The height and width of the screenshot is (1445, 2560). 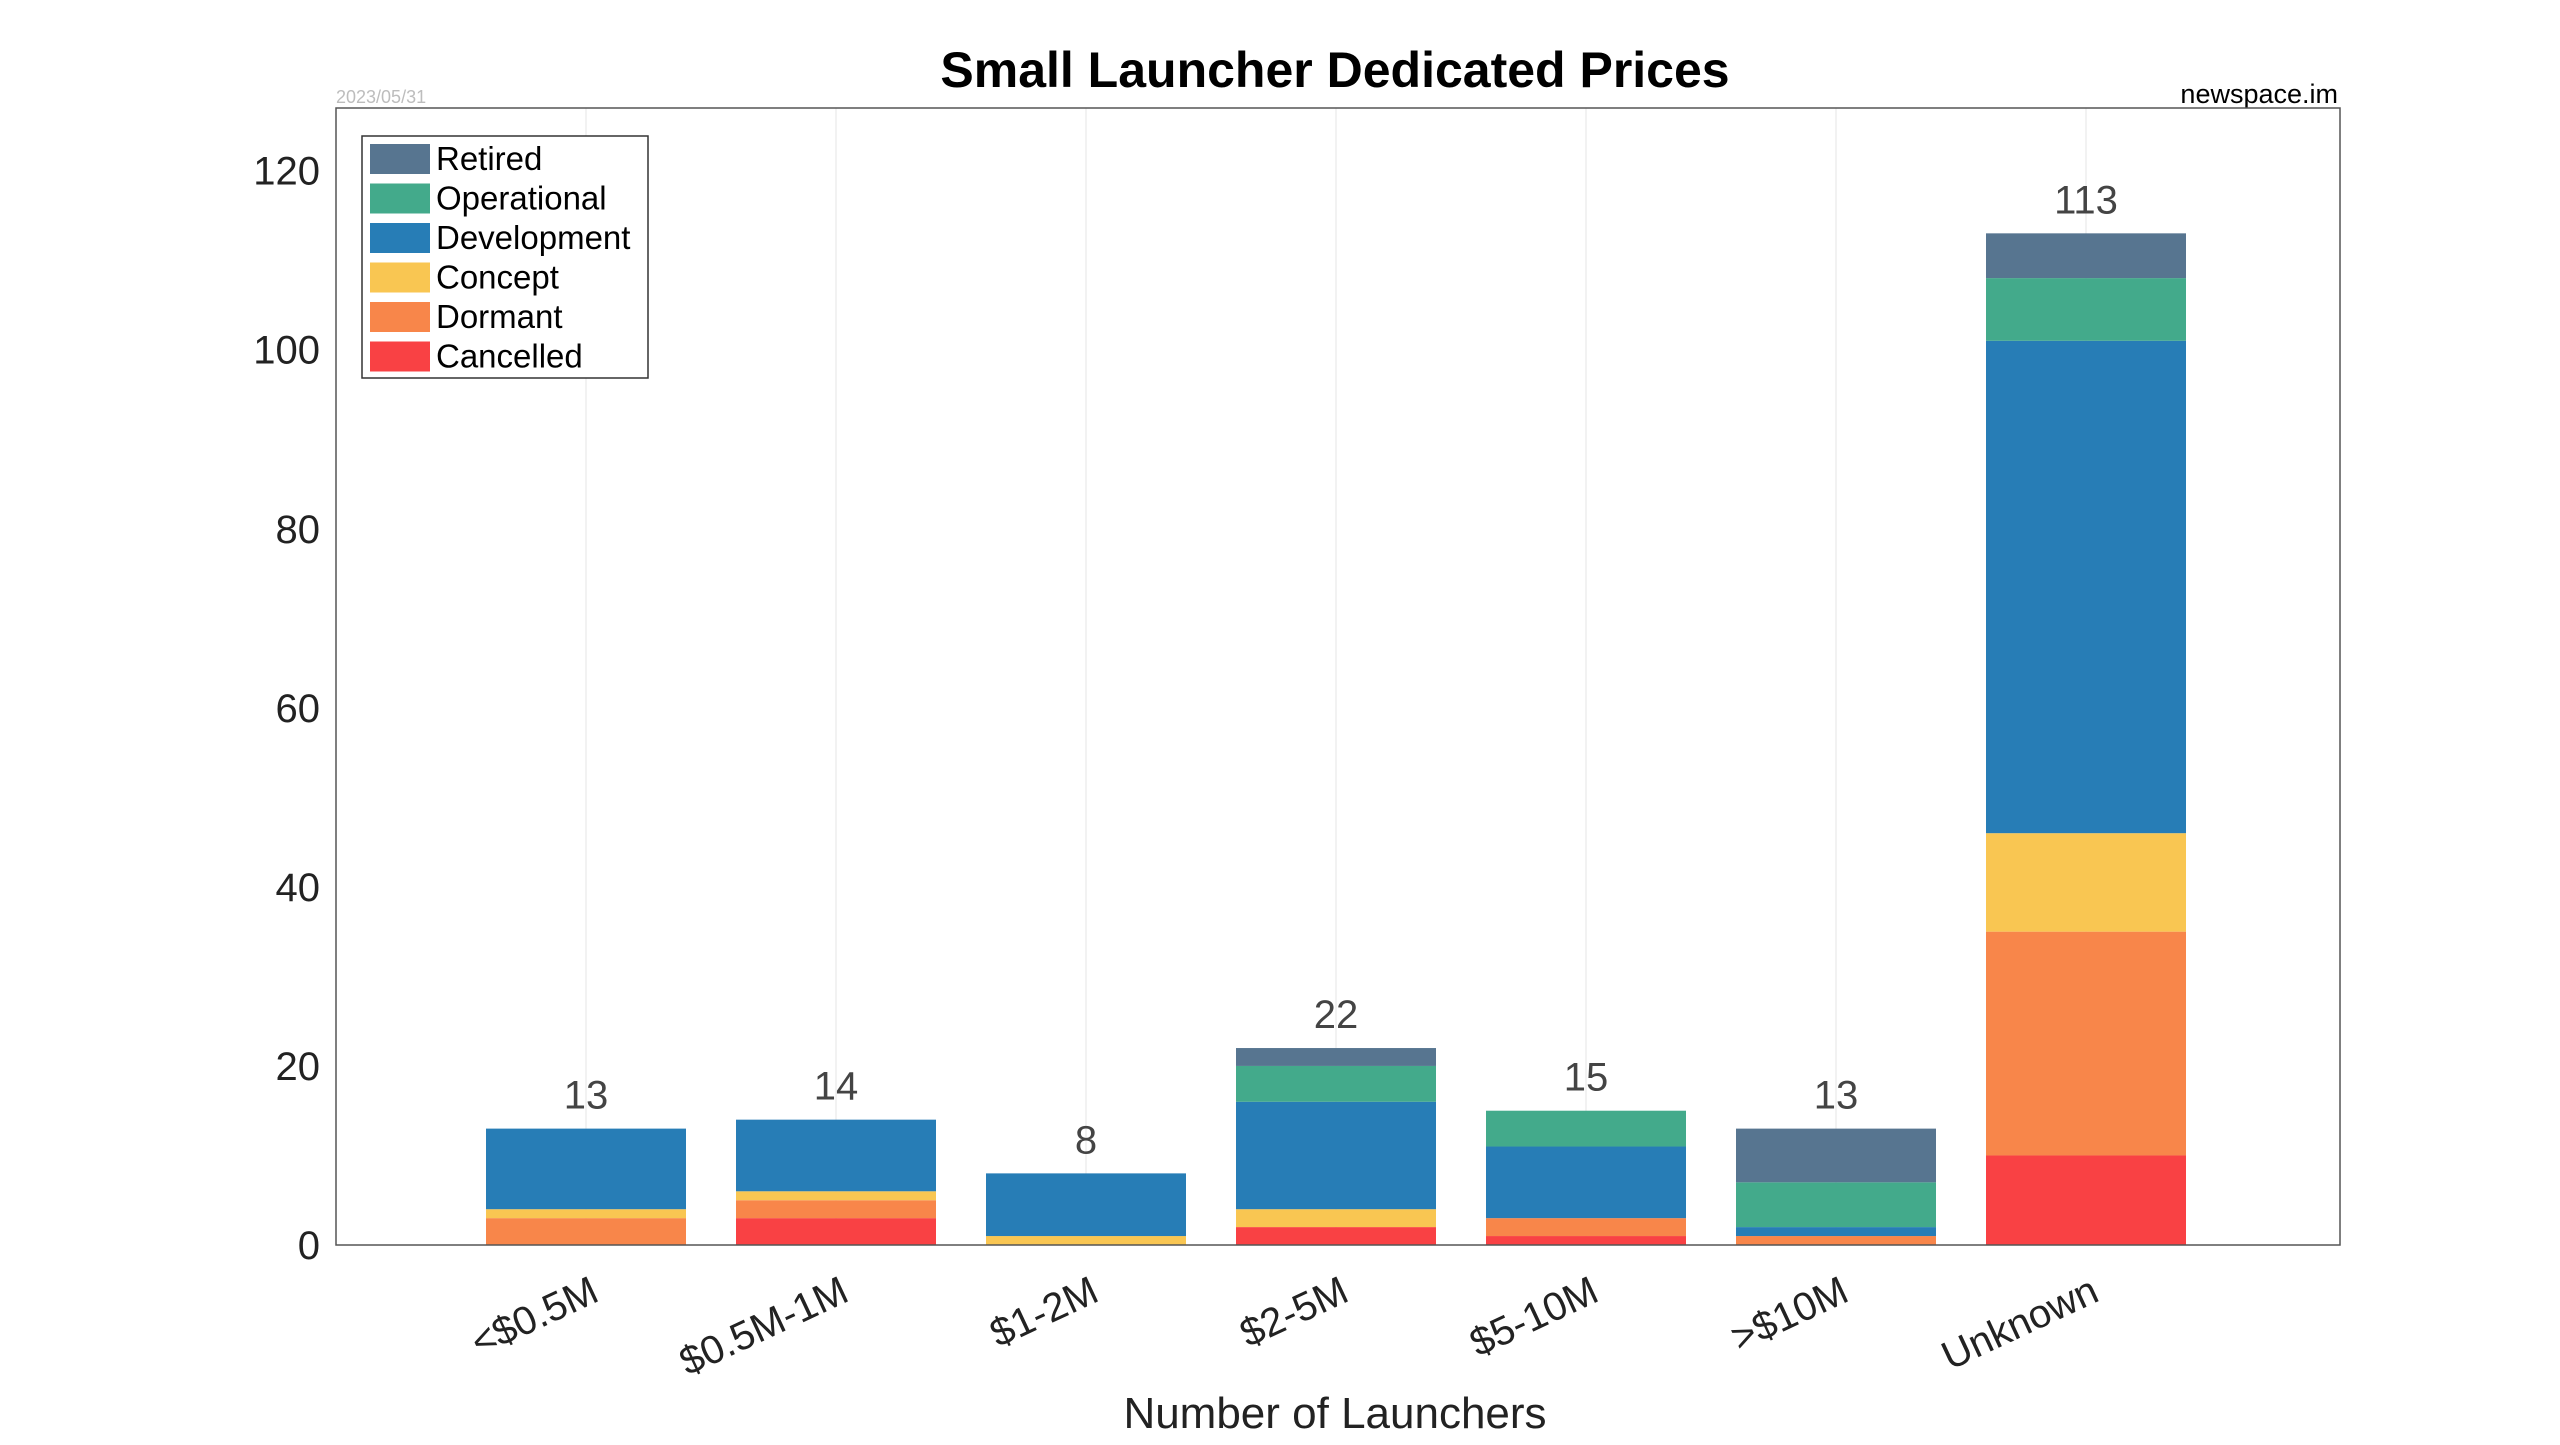 What do you see at coordinates (1336, 1015) in the screenshot?
I see `bar-total-label: 22` at bounding box center [1336, 1015].